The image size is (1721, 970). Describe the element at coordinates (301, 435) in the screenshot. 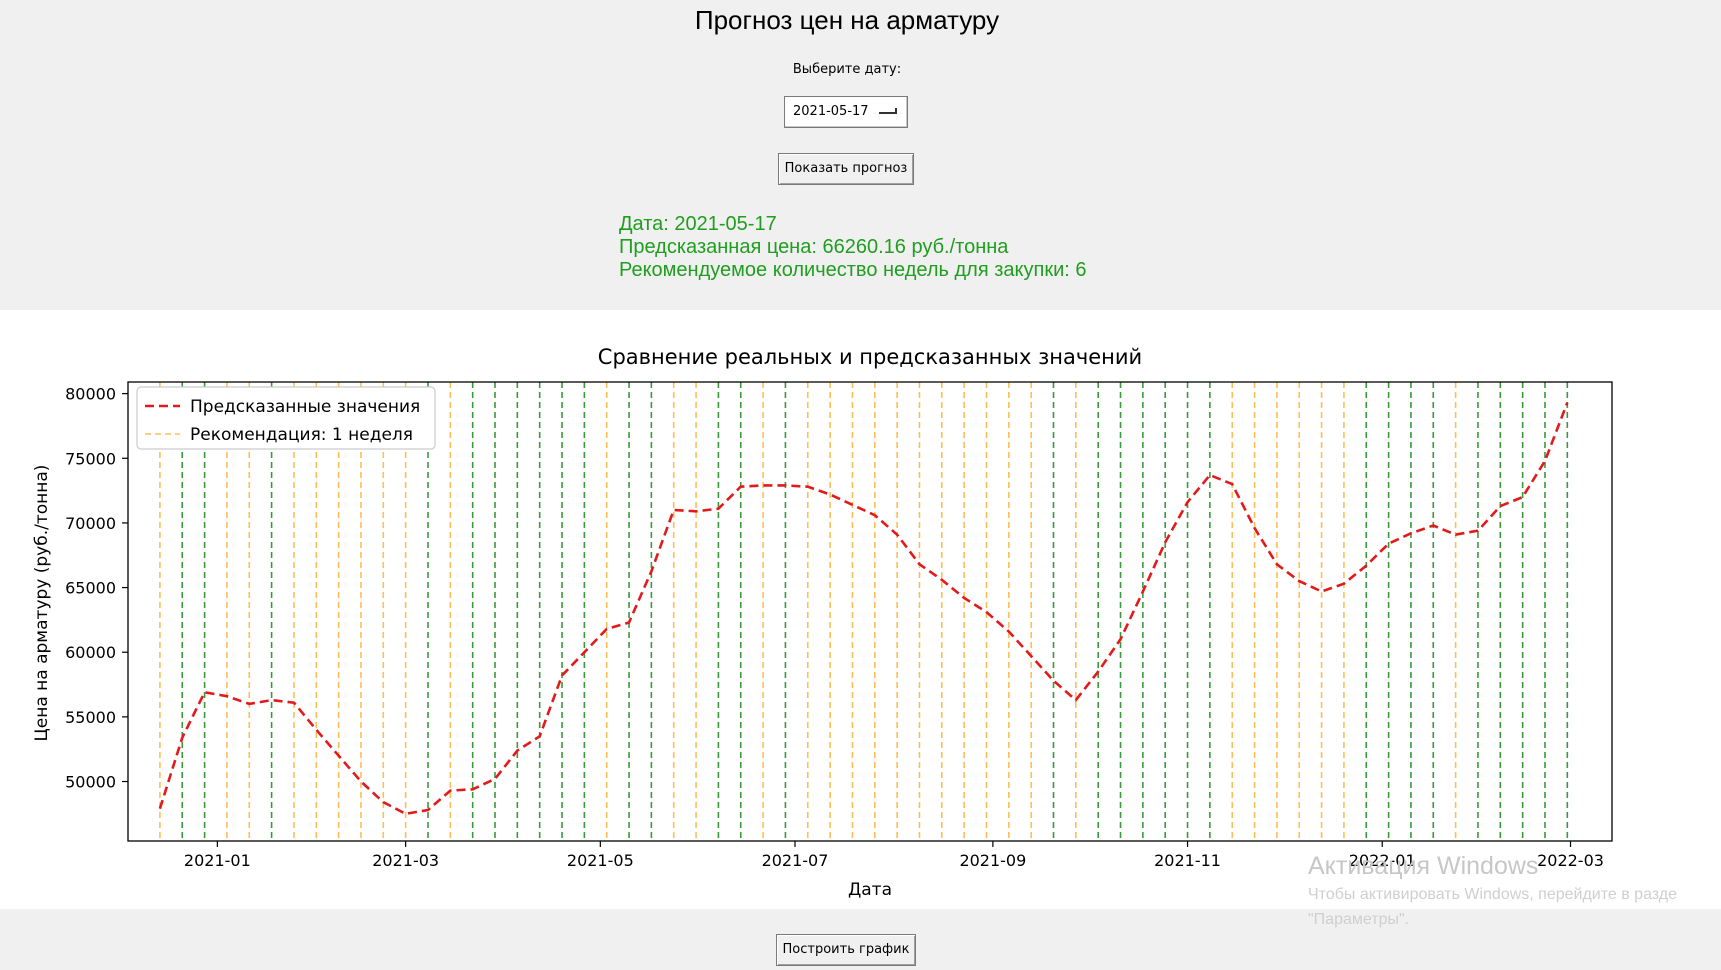

I see `legend-label-recommendation: Рекомендация: 1 неделя` at that location.